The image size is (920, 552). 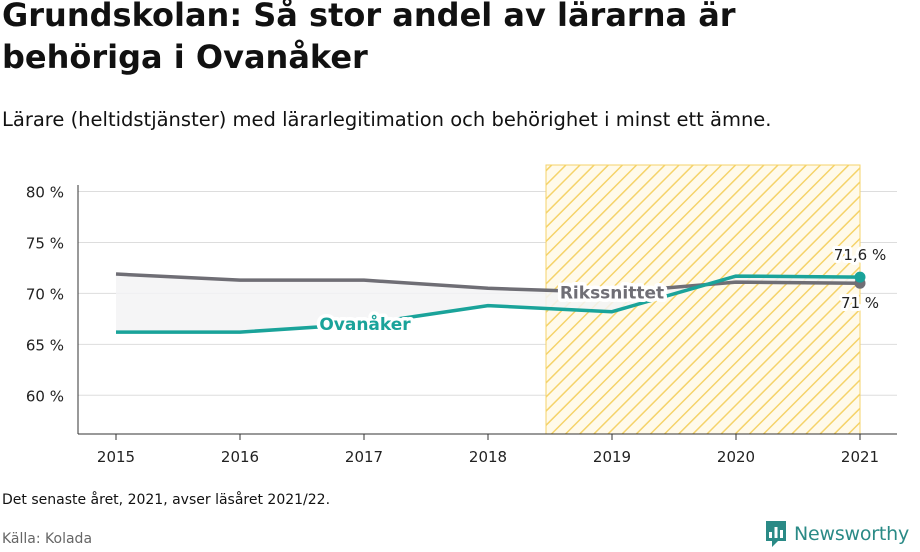 What do you see at coordinates (240, 457) in the screenshot?
I see `x-tick-label: 2016` at bounding box center [240, 457].